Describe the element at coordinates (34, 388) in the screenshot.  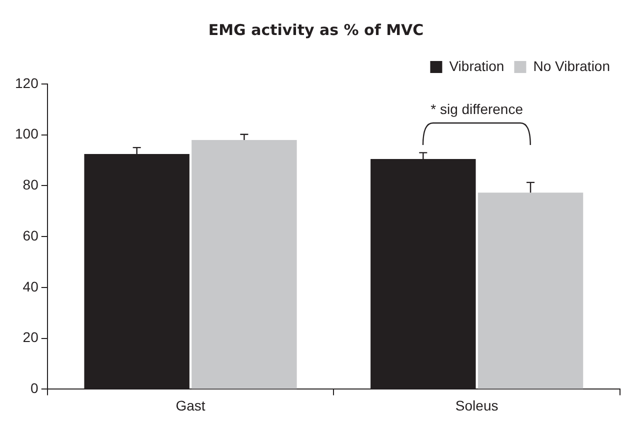
I see `y-tick-label: 0` at that location.